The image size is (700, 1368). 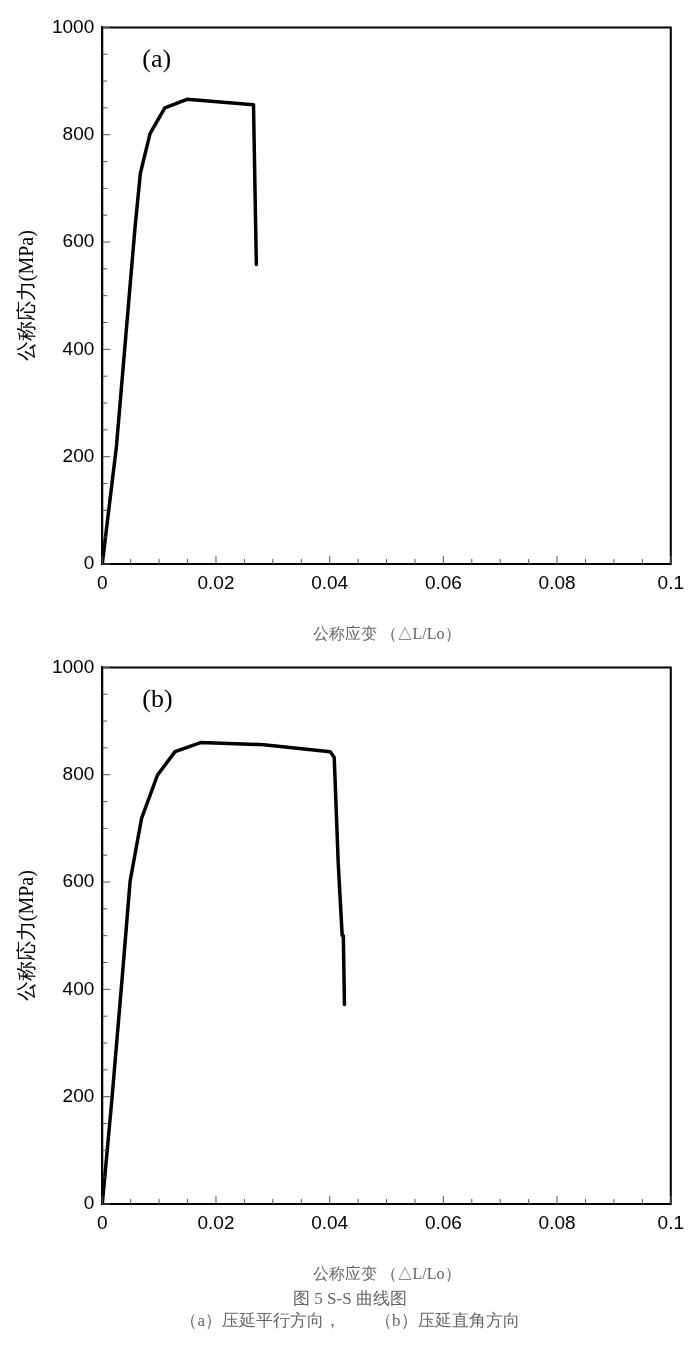 I want to click on annotation: (b), so click(x=157, y=699).